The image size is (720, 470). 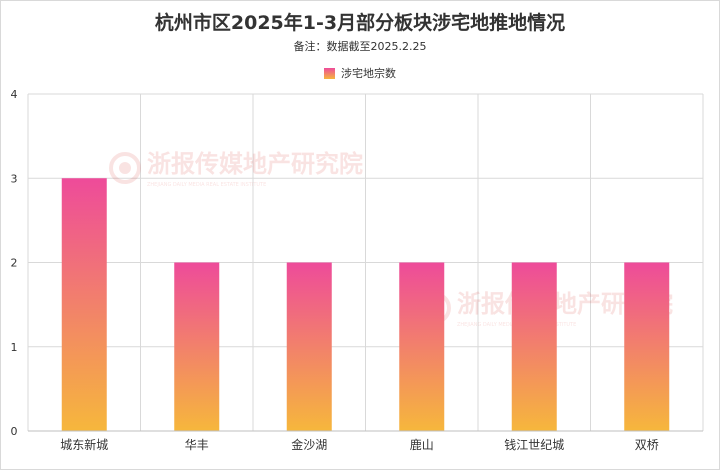 What do you see at coordinates (309, 444) in the screenshot?
I see `x-tick-label: 金沙湖` at bounding box center [309, 444].